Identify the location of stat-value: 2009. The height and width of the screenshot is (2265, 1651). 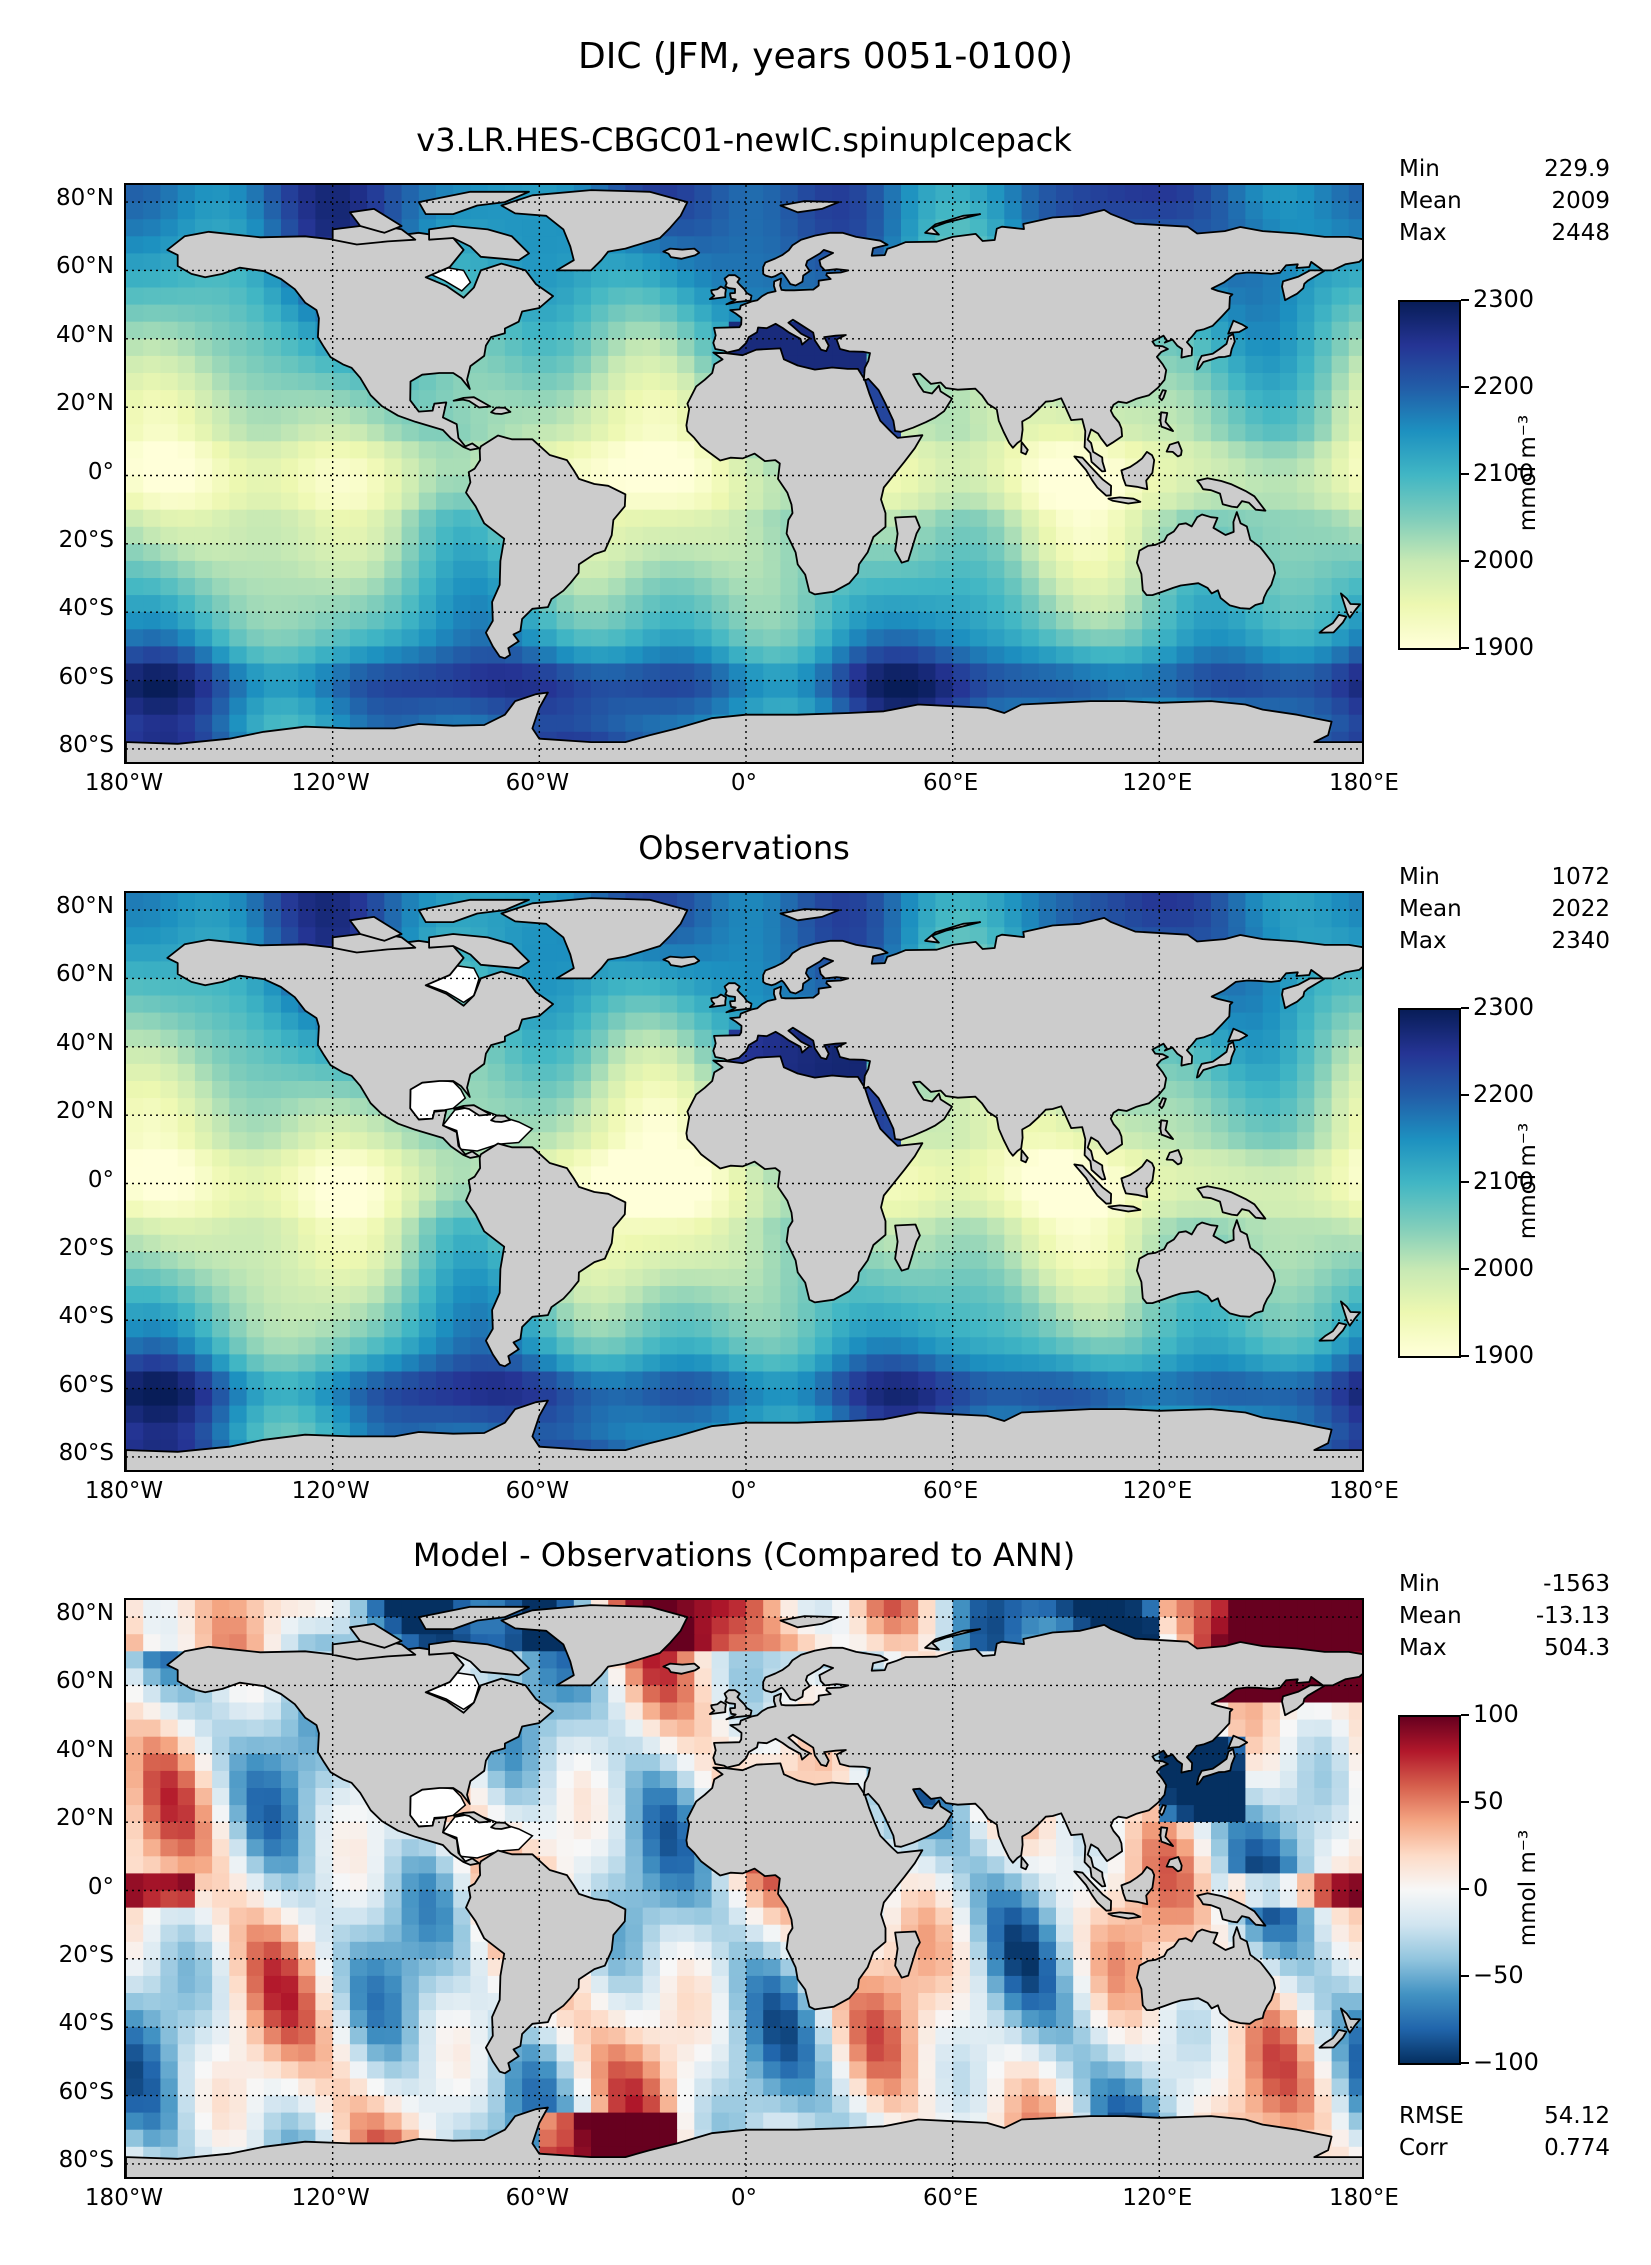
(1580, 201).